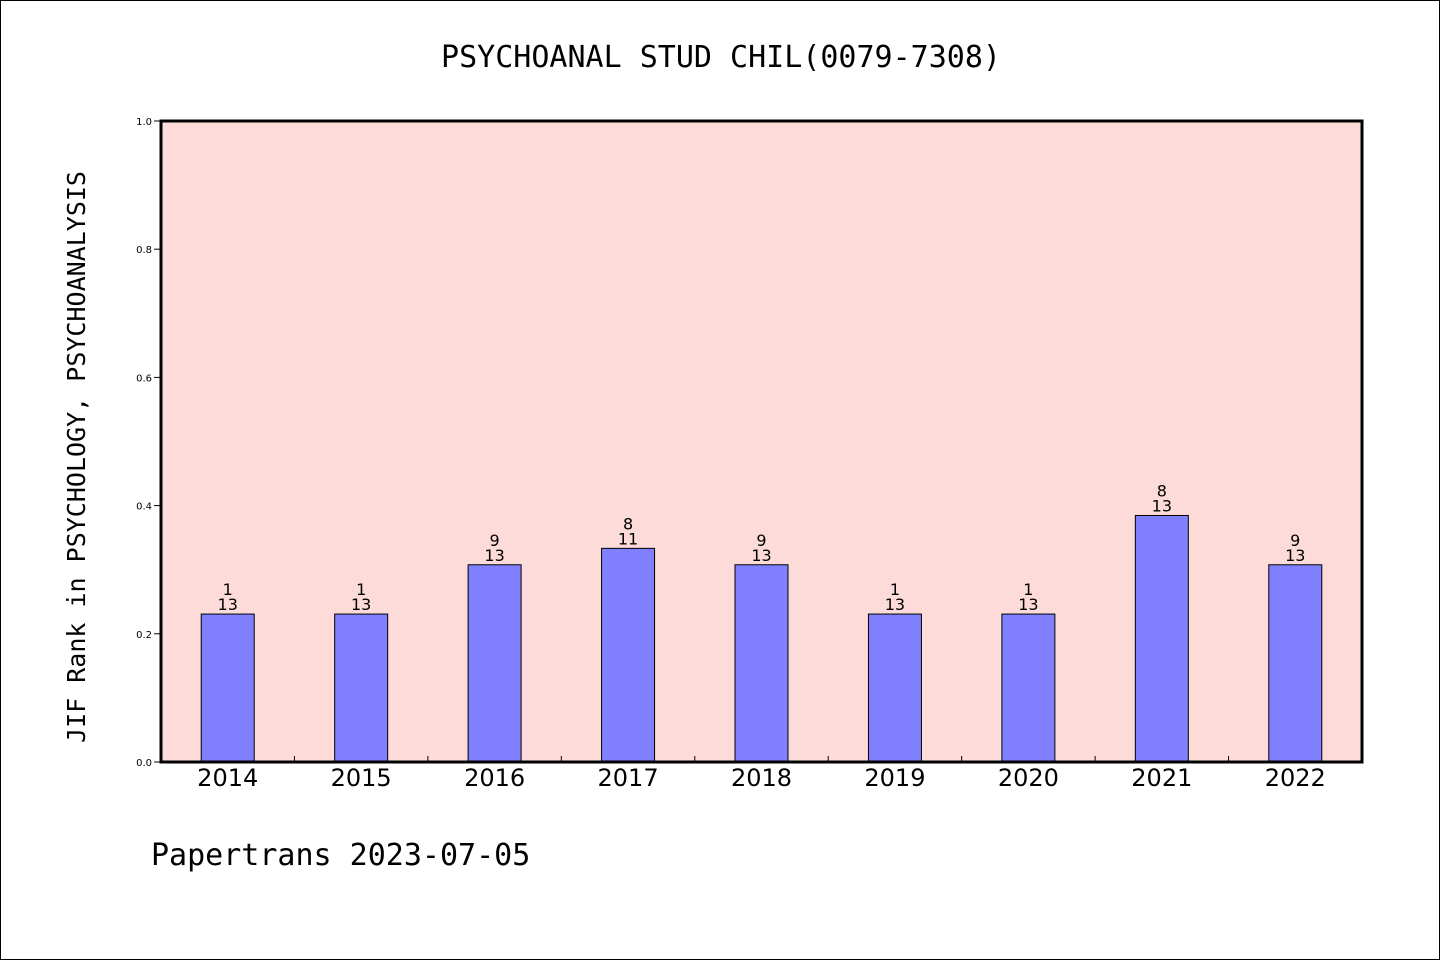 This screenshot has height=961, width=1440. Describe the element at coordinates (228, 604) in the screenshot. I see `data-label-total-2014: 13` at that location.